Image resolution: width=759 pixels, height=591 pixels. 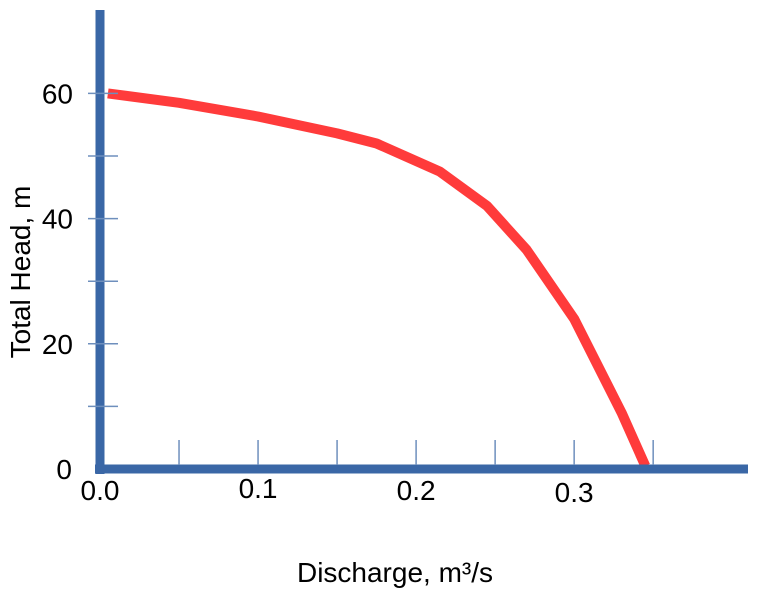 I want to click on x-axis-title: Discharge, m³/s, so click(x=395, y=572).